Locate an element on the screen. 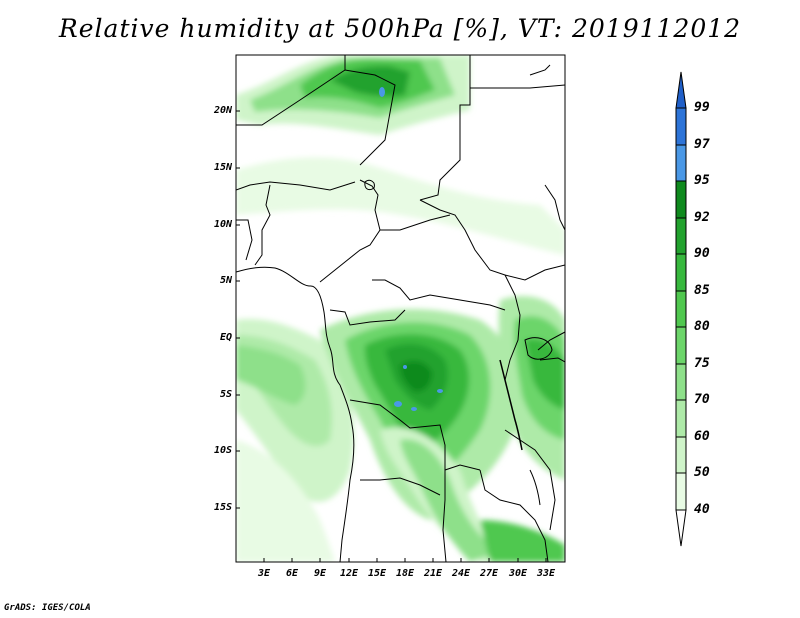 Image resolution: width=800 pixels, height=618 pixels. lat-label-20n: 20N is located at coordinates (222, 110).